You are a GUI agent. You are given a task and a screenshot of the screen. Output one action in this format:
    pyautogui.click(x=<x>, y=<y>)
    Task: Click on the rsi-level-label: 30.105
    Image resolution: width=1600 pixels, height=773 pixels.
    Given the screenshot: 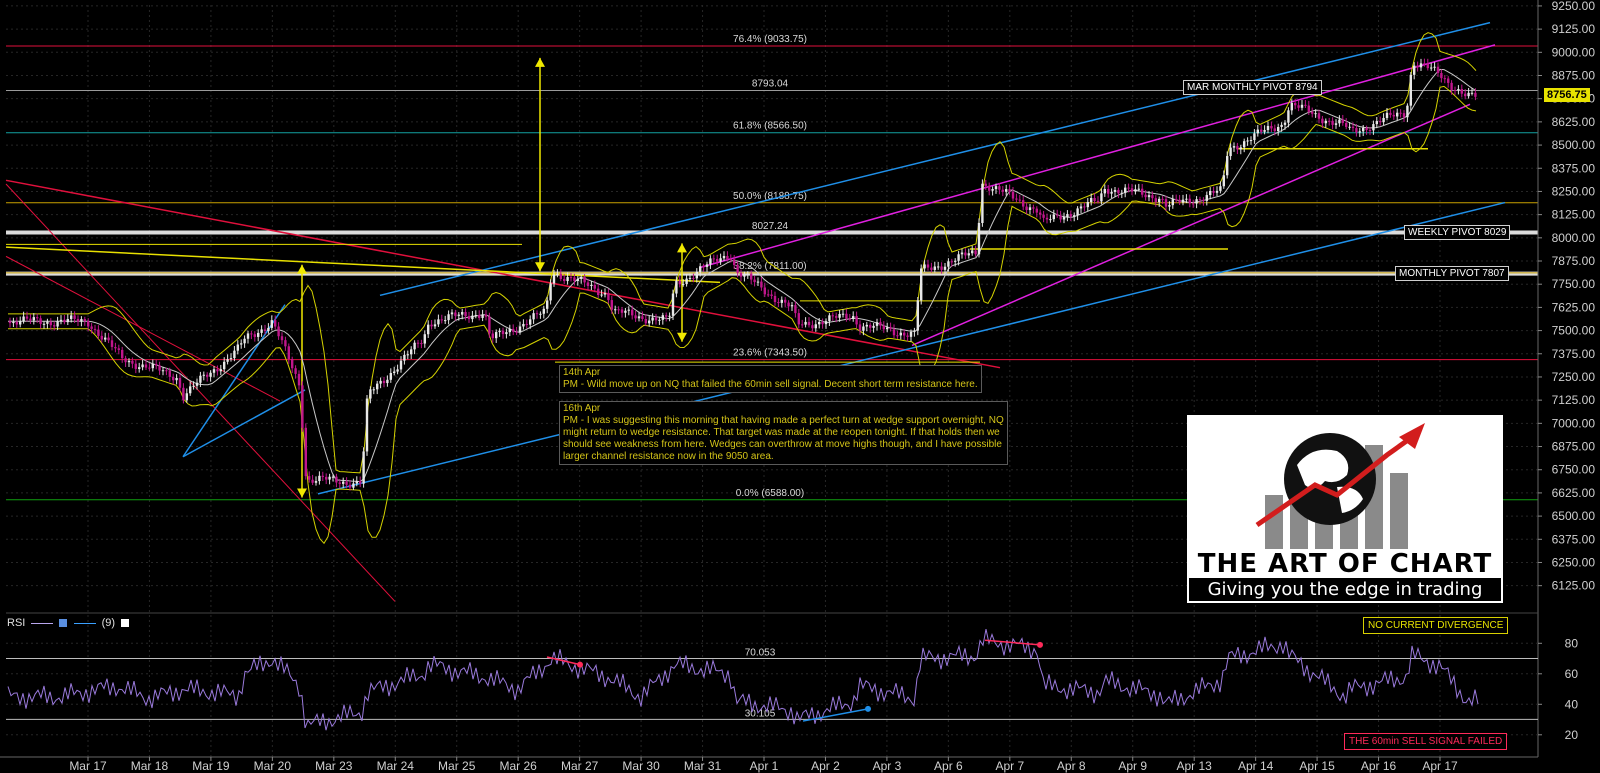 What is the action you would take?
    pyautogui.click(x=760, y=713)
    